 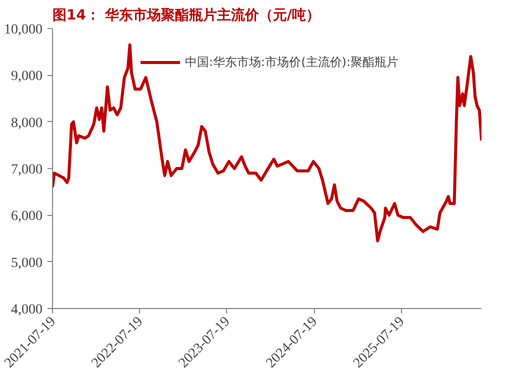 I want to click on y-tick-label: 6,000, so click(x=26, y=216).